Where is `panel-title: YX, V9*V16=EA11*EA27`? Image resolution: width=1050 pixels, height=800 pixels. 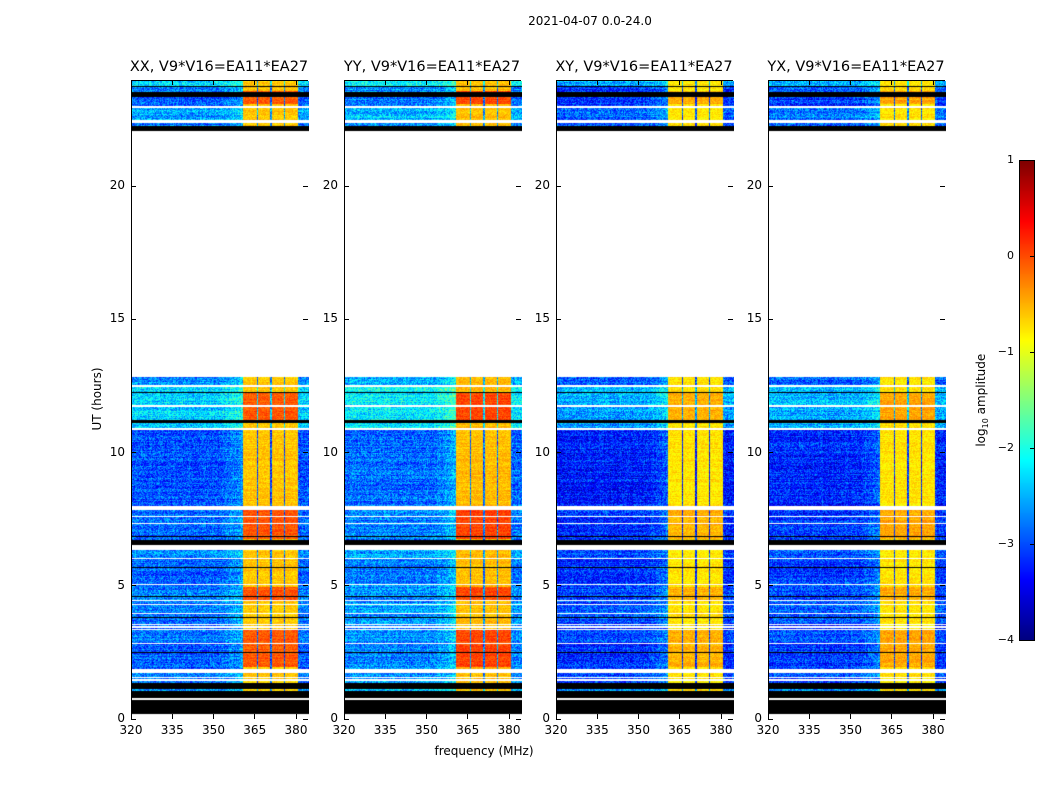 panel-title: YX, V9*V16=EA11*EA27 is located at coordinates (856, 67).